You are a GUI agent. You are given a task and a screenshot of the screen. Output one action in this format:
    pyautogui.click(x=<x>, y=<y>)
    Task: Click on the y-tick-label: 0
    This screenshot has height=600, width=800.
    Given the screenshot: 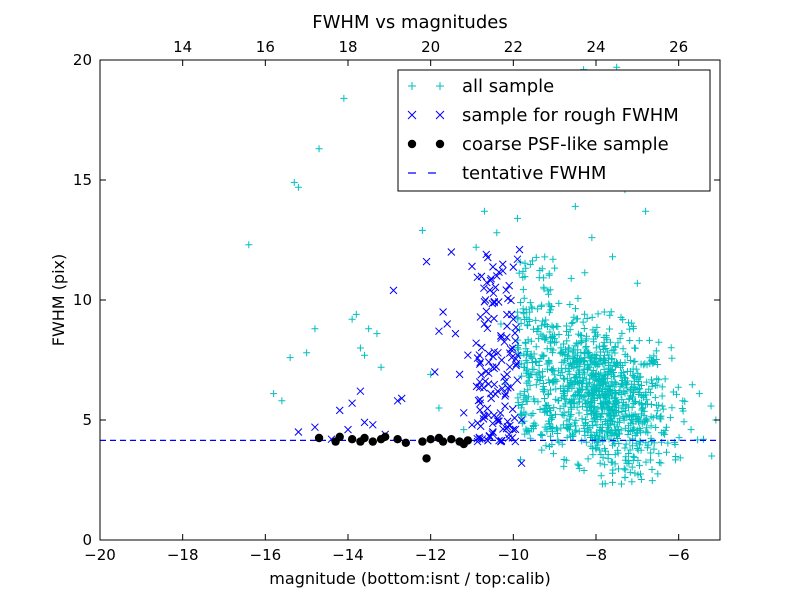 What is the action you would take?
    pyautogui.click(x=87, y=540)
    